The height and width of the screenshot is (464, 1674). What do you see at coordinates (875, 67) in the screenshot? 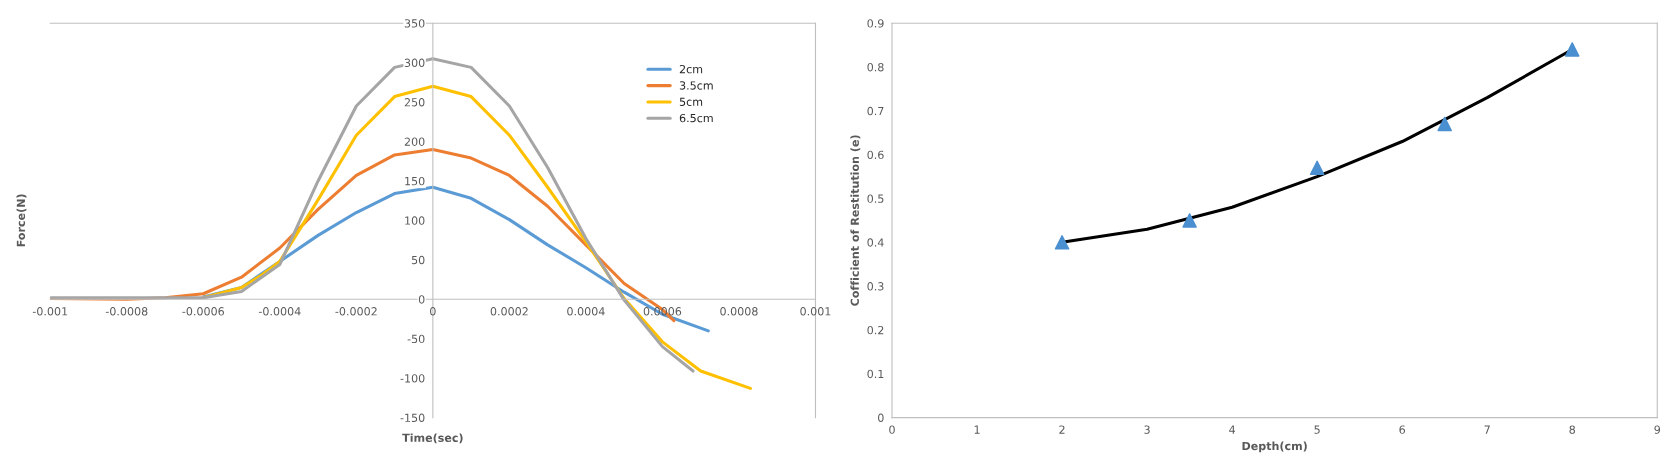
I see `y-tick-label: 0.8` at bounding box center [875, 67].